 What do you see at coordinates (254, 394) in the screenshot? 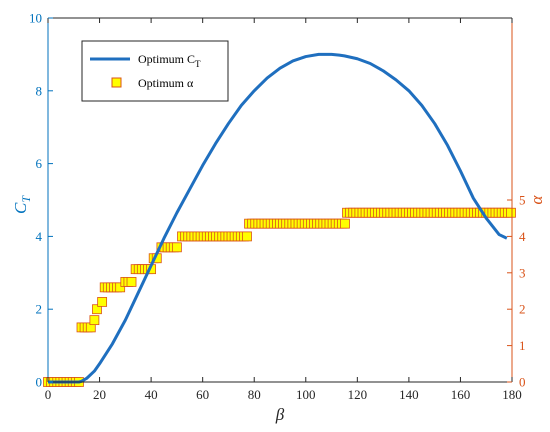
I see `x-tick-label: 80` at bounding box center [254, 394].